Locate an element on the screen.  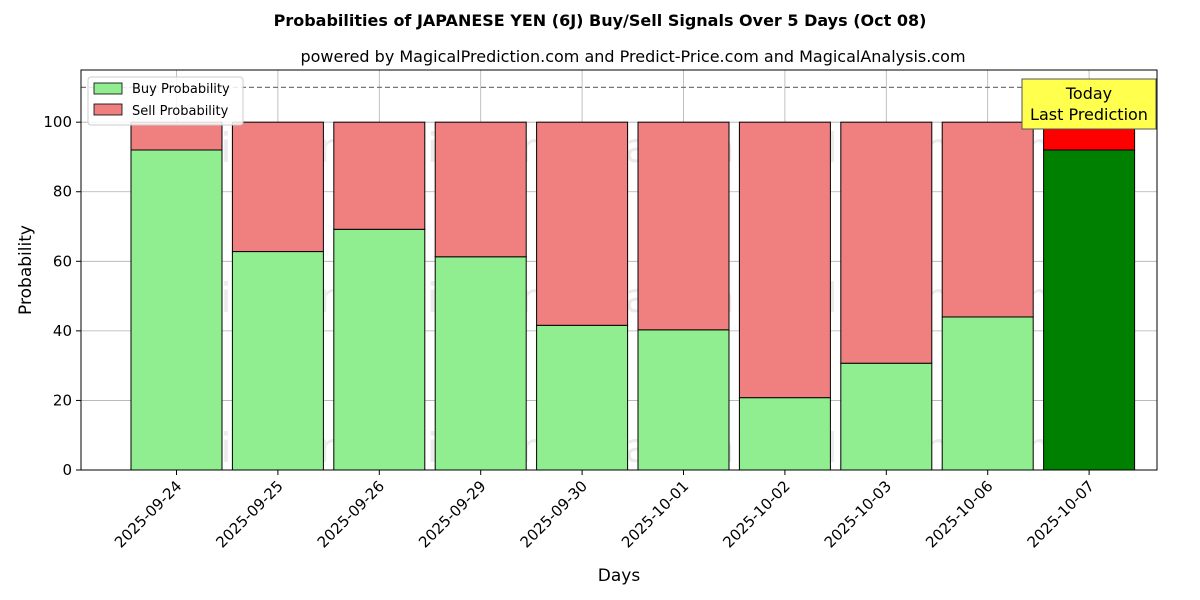
y-tick-label: 80 is located at coordinates (62, 192).